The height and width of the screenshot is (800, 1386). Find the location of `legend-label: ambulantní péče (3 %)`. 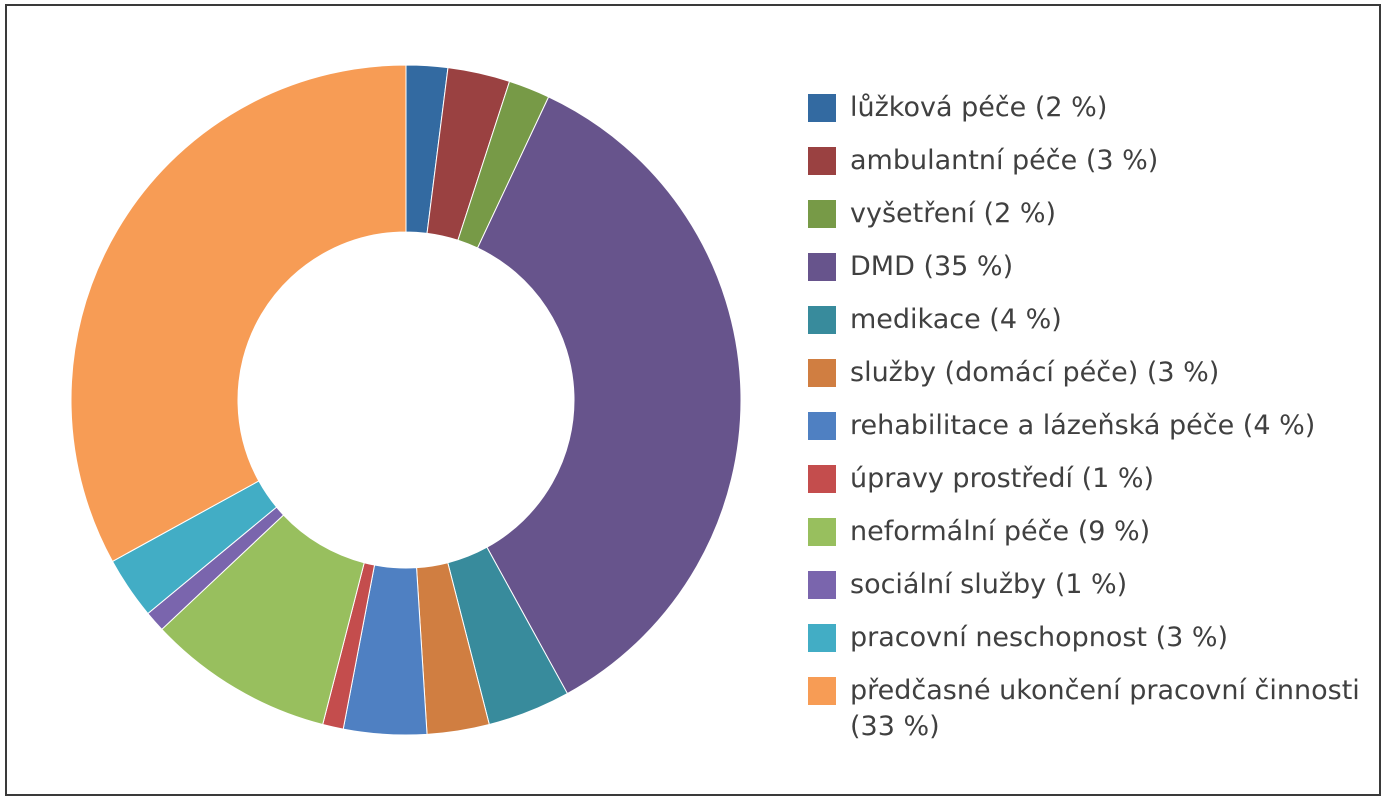

legend-label: ambulantní péče (3 %) is located at coordinates (1004, 160).